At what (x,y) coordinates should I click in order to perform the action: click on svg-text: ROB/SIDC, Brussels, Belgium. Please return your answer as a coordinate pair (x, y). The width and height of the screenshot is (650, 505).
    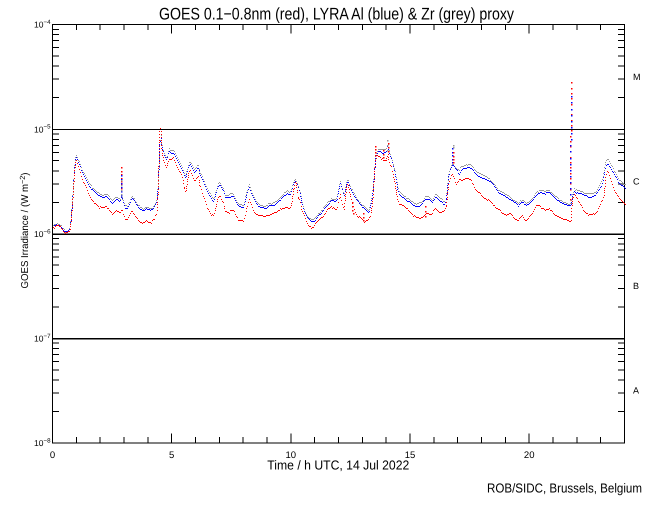
    Looking at the image, I should click on (564, 488).